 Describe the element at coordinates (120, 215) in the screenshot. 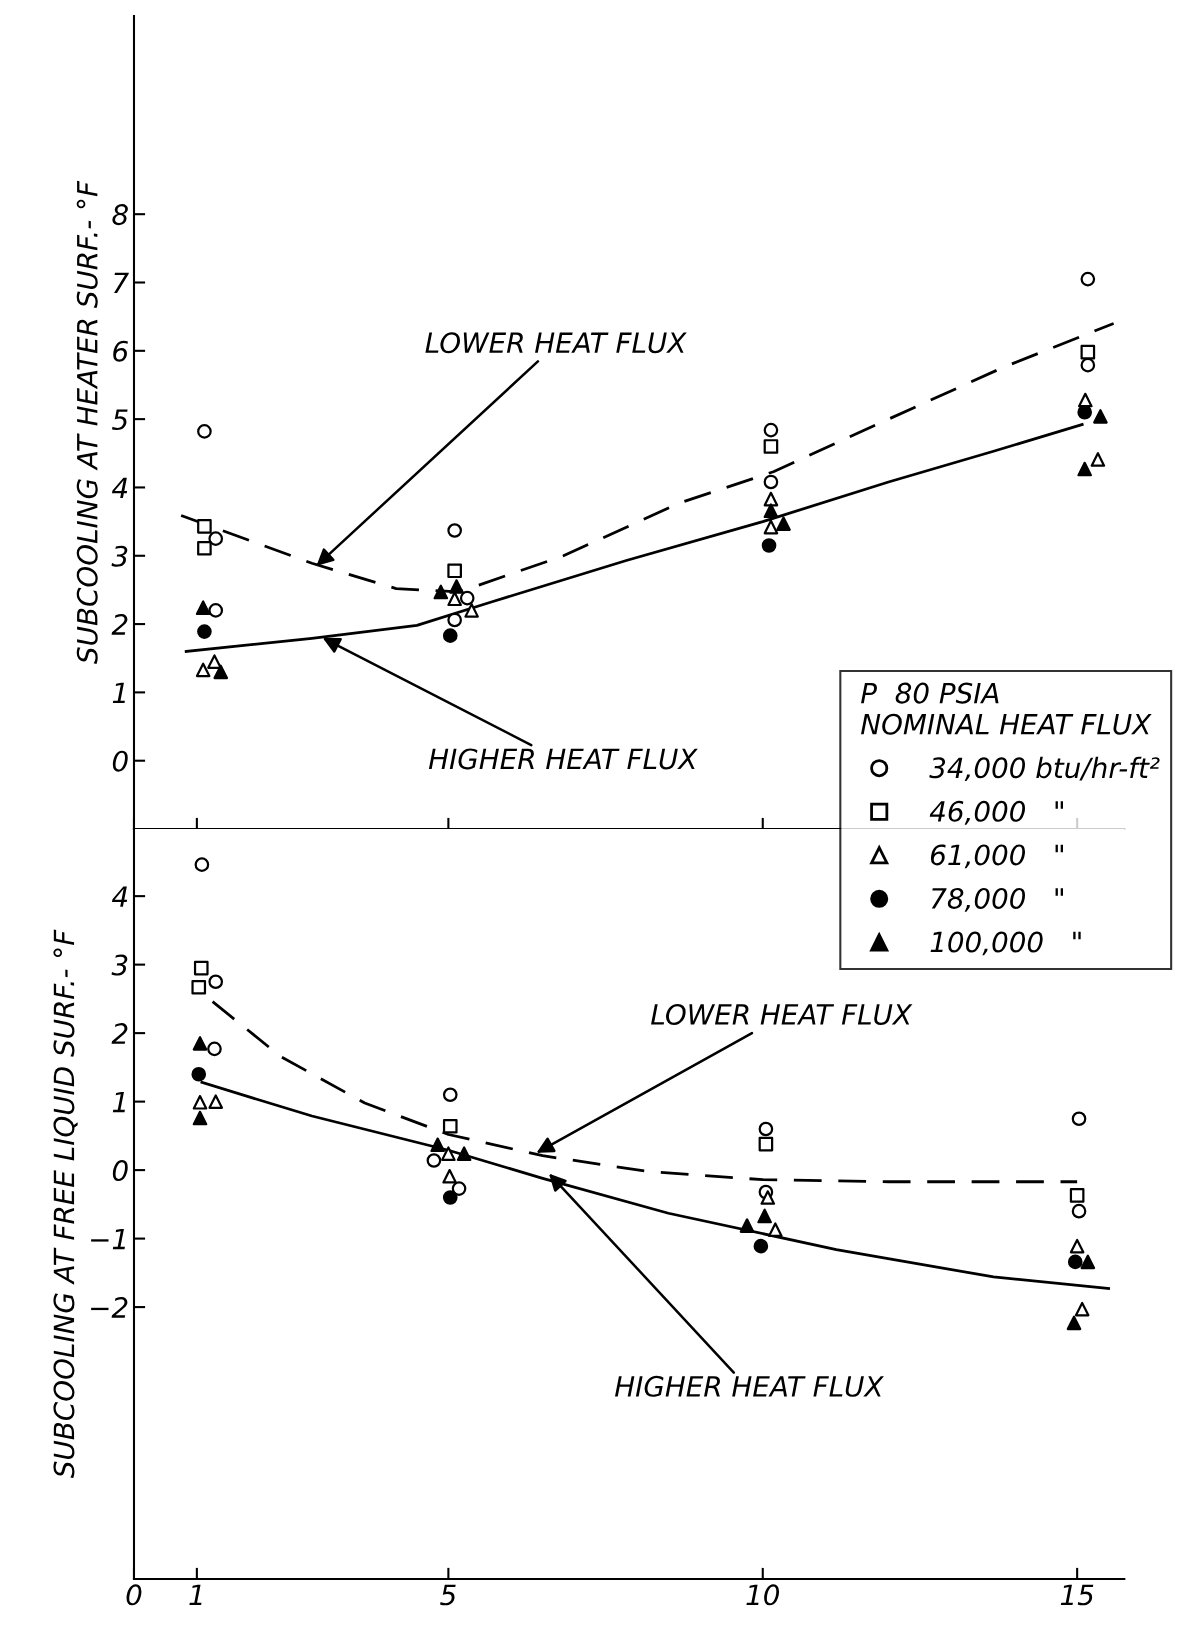

I see `y-tick-label: 8` at that location.